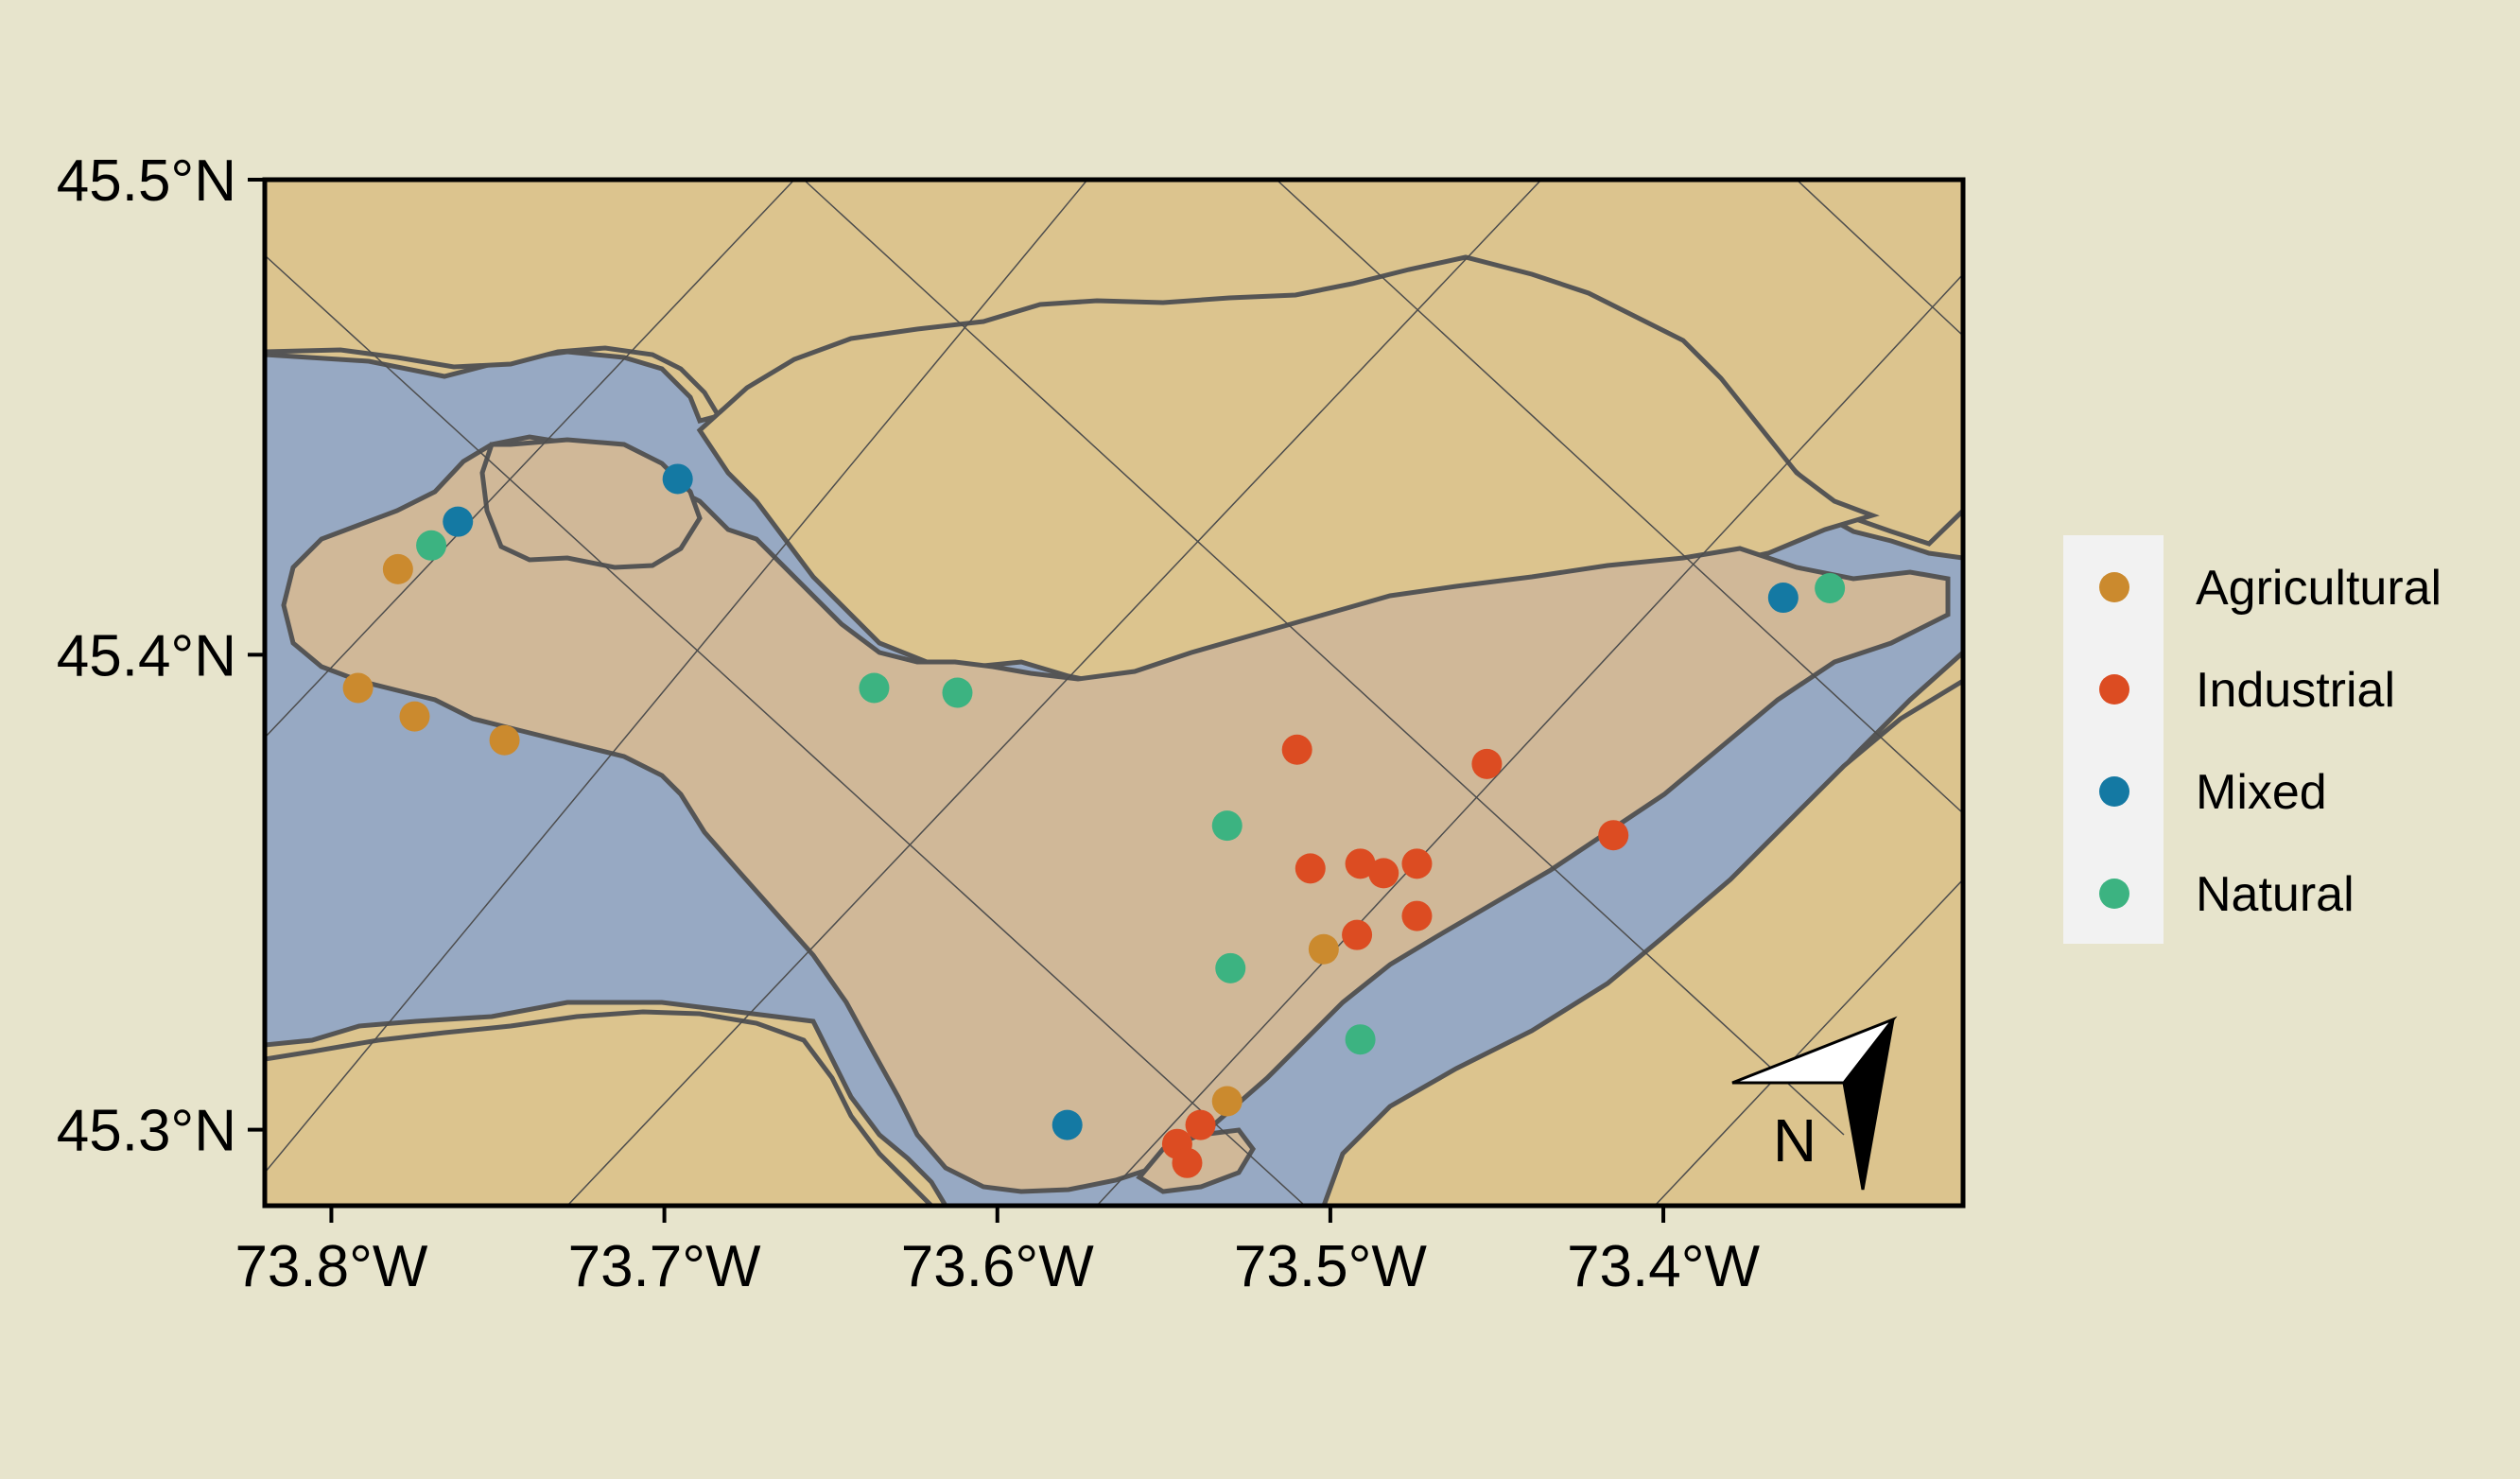 This screenshot has height=1479, width=2520. What do you see at coordinates (997, 1266) in the screenshot?
I see `lon-tick-label: 73.6°W` at bounding box center [997, 1266].